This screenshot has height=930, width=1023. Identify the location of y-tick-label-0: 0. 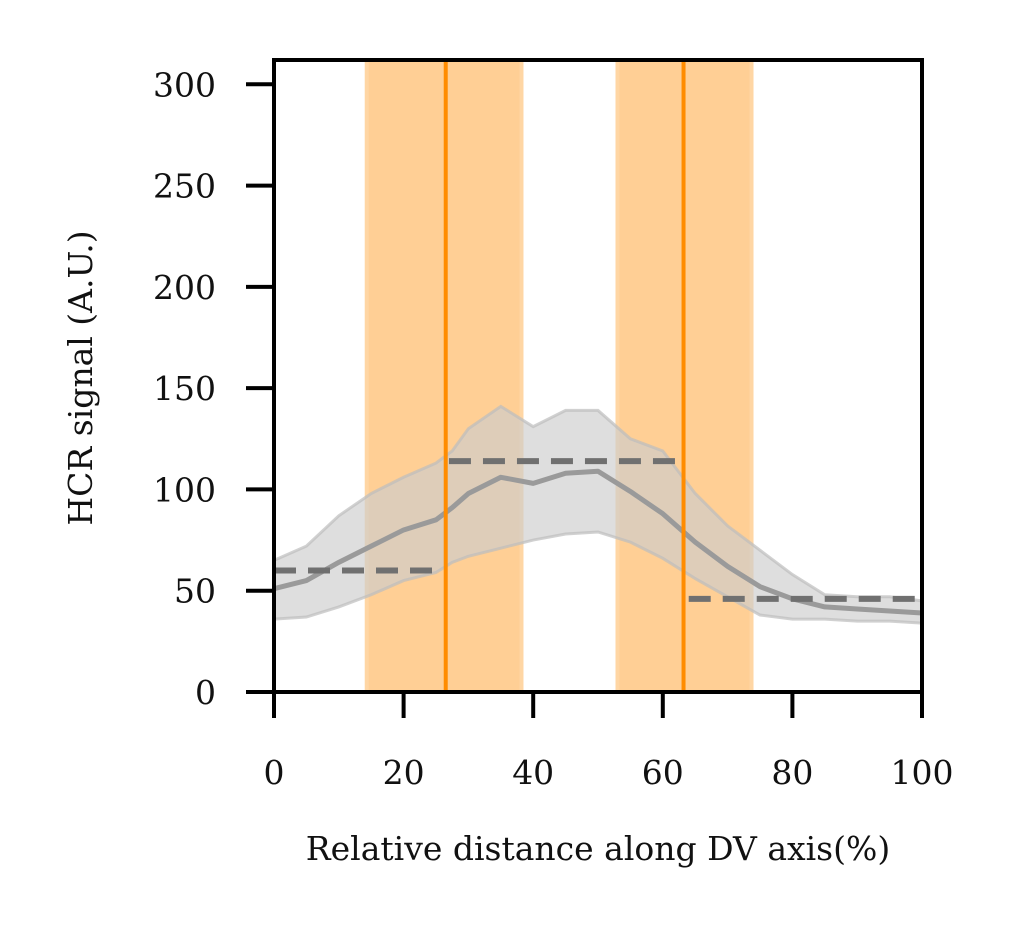
(205, 692).